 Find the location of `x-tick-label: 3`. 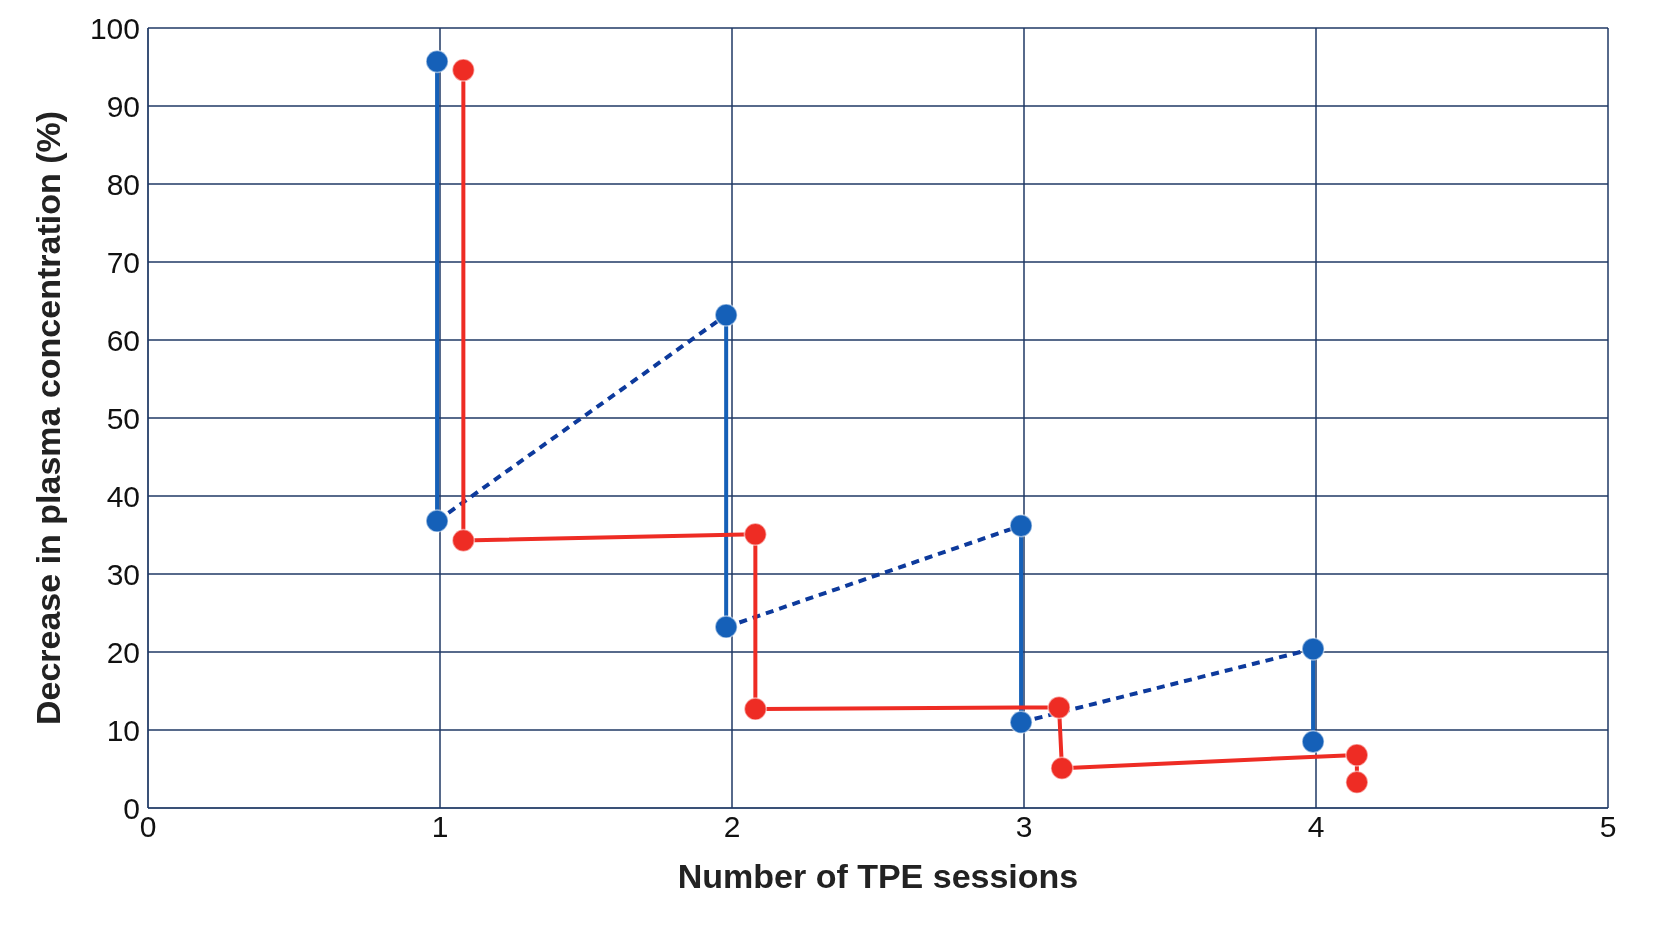

x-tick-label: 3 is located at coordinates (1024, 827).